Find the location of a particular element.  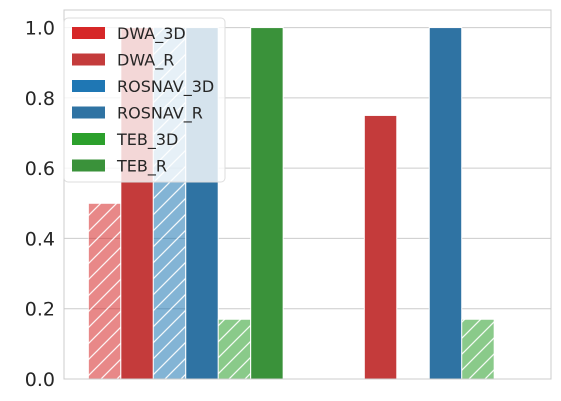

y-tick-label: 0.8 is located at coordinates (40, 99).